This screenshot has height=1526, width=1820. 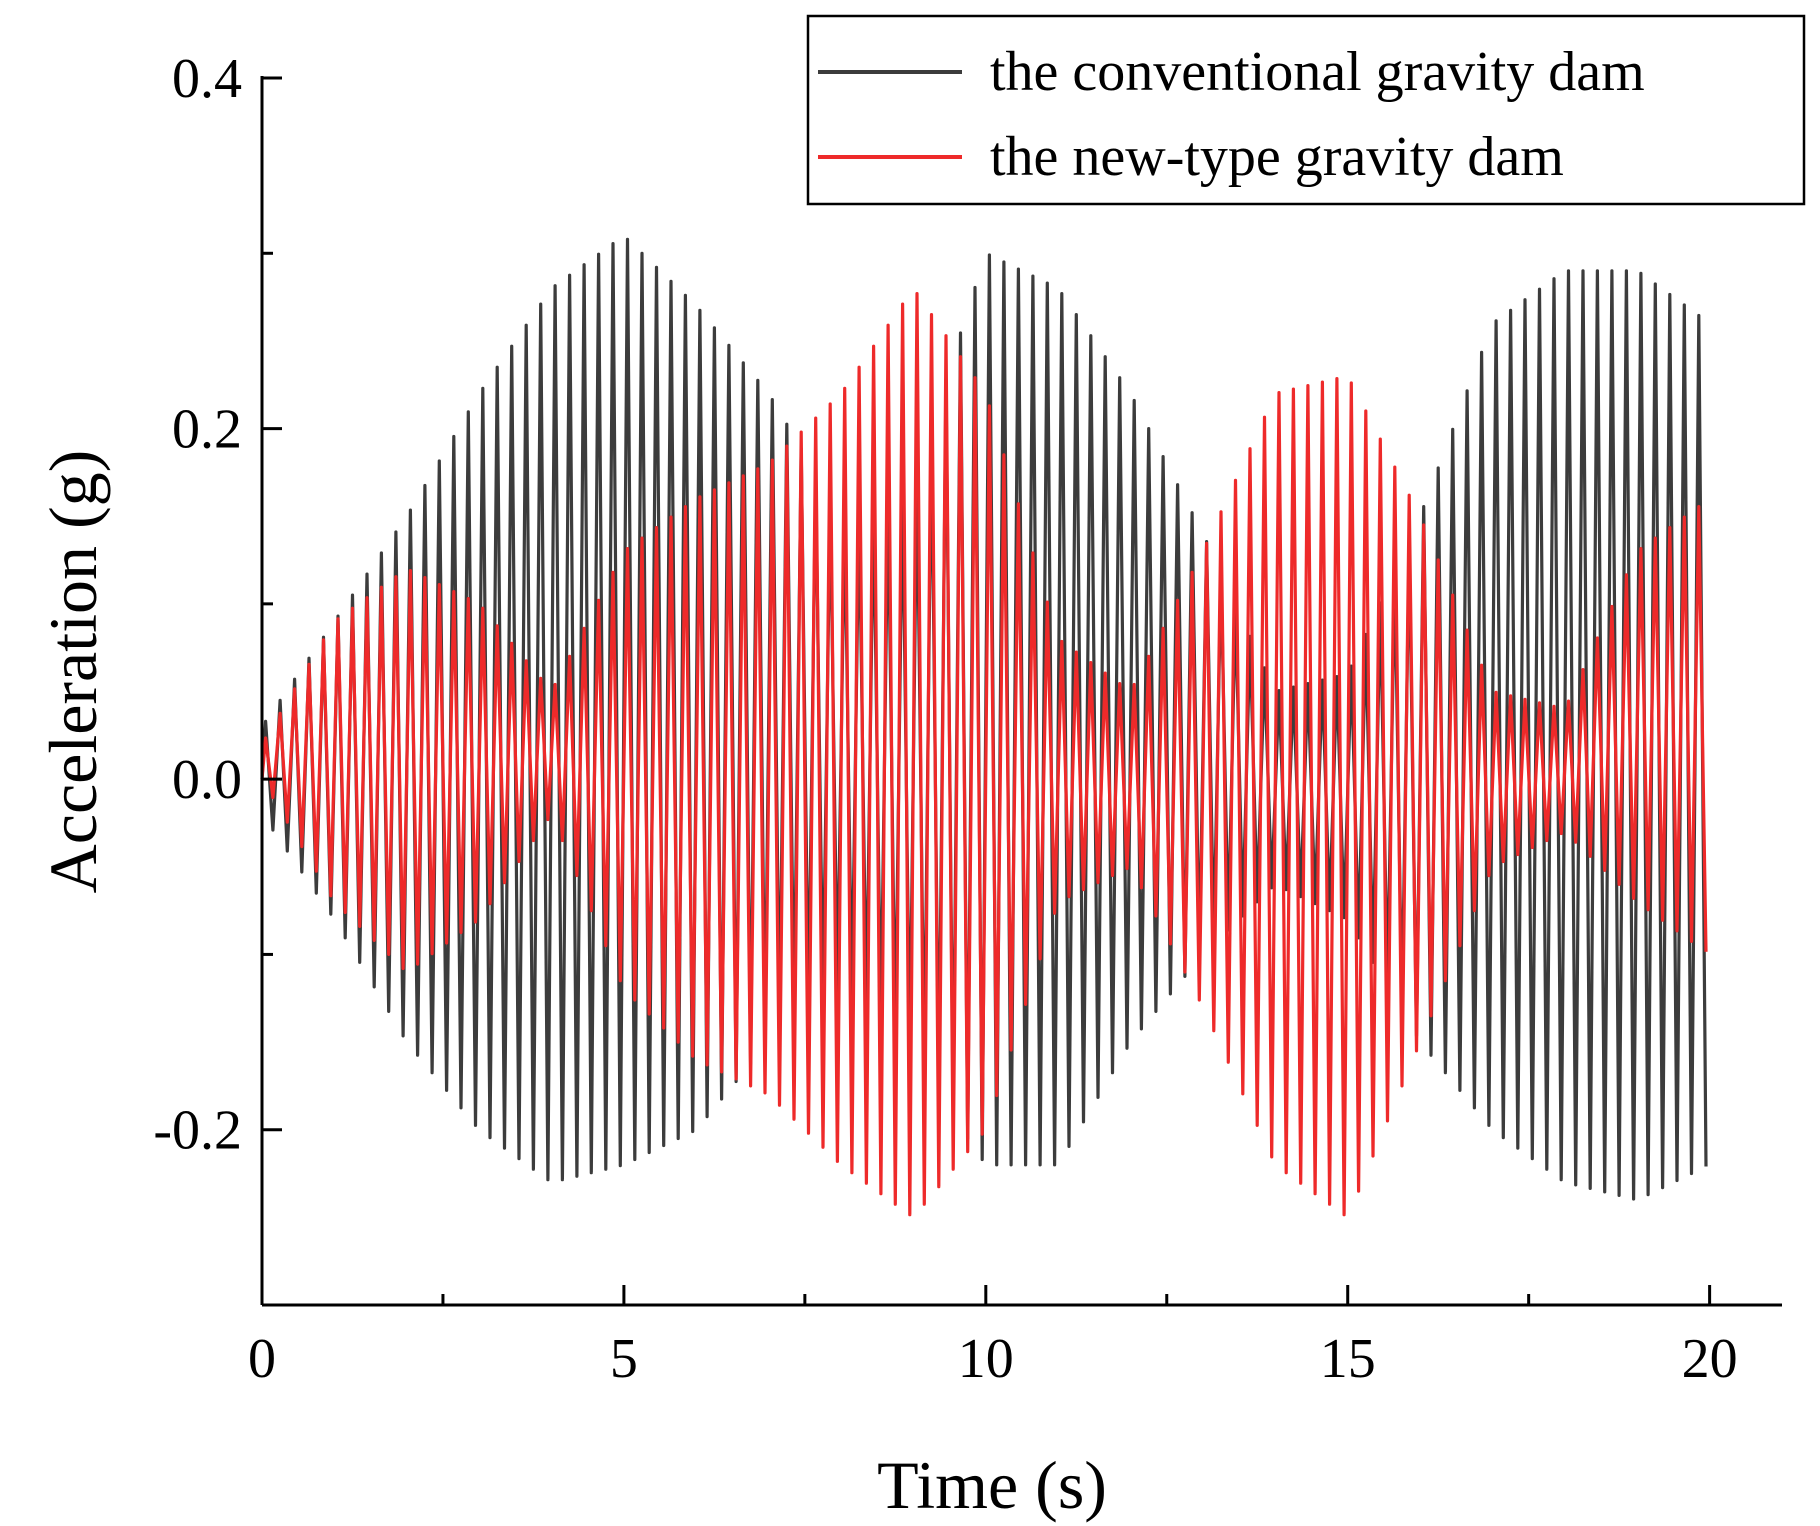 I want to click on y-tick-label: -0.2, so click(x=197, y=1131).